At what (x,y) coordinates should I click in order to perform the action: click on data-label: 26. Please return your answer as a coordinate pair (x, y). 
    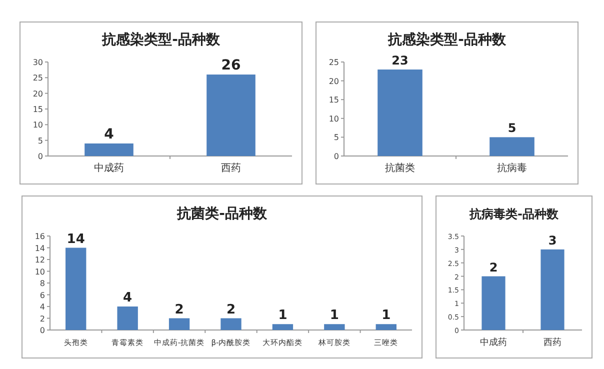
    Looking at the image, I should click on (231, 66).